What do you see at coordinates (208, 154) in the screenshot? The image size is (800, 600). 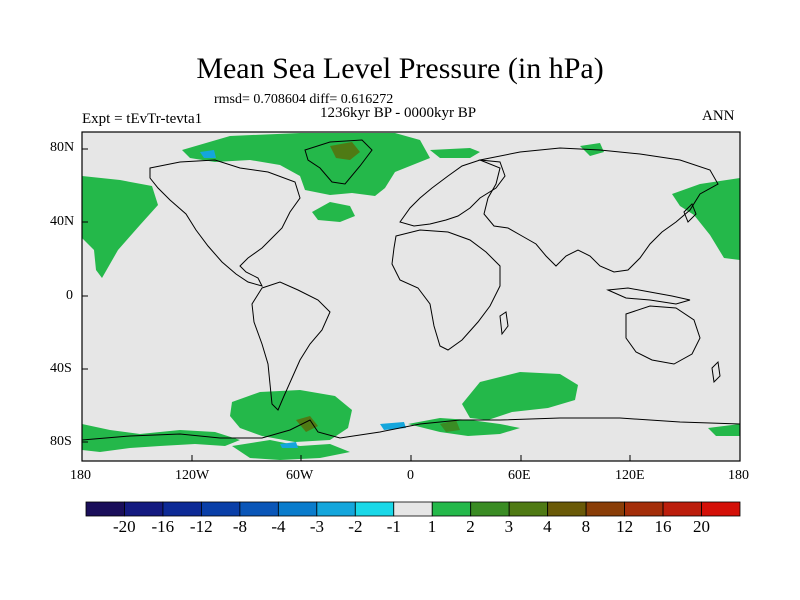 I see `patch-arctic-negative` at bounding box center [208, 154].